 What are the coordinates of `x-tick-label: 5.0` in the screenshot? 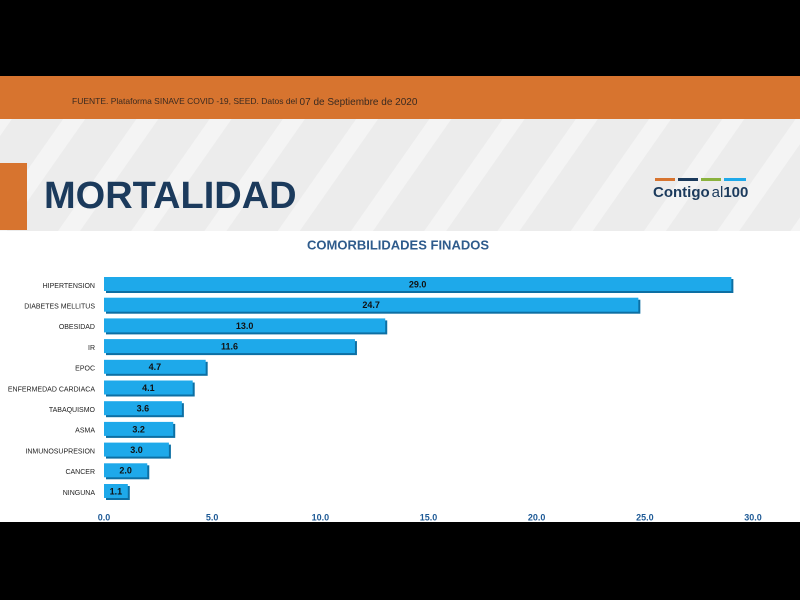 It's located at (212, 517).